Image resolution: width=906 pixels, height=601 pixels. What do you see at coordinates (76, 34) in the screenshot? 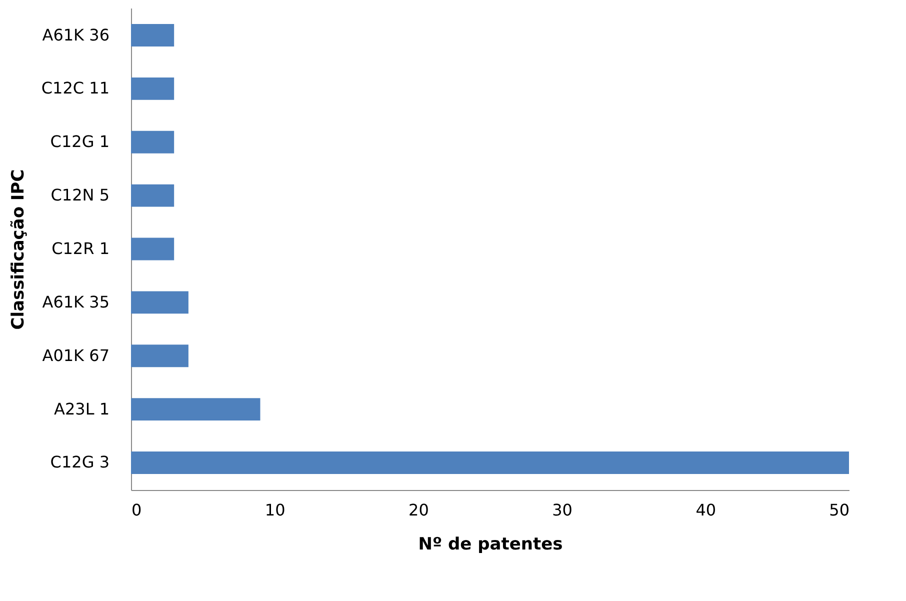
I see `y-tick-label: A61K 36` at bounding box center [76, 34].